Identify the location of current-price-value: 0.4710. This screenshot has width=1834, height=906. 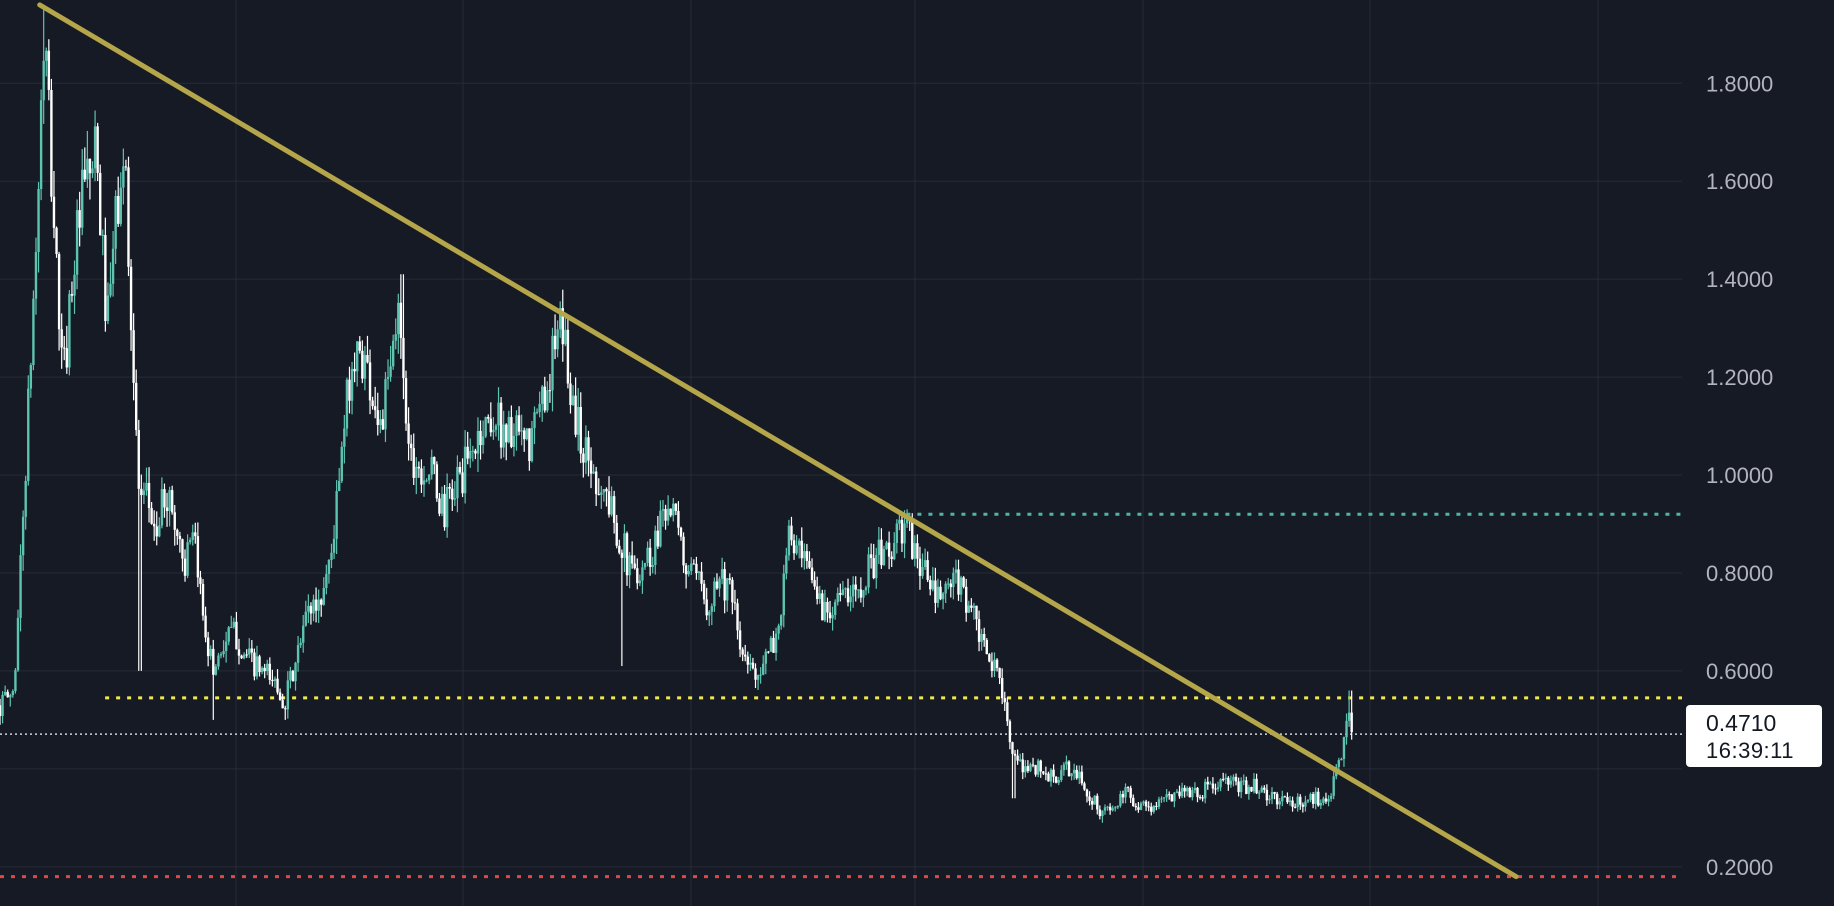
(1741, 723).